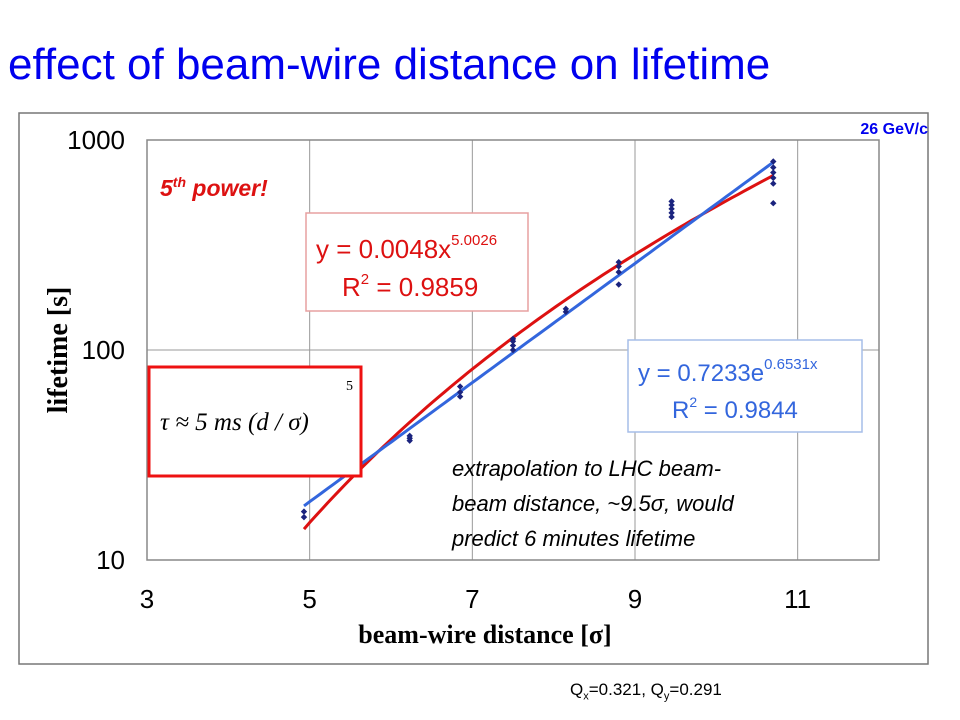 The image size is (960, 720). I want to click on formula-box, so click(255, 421).